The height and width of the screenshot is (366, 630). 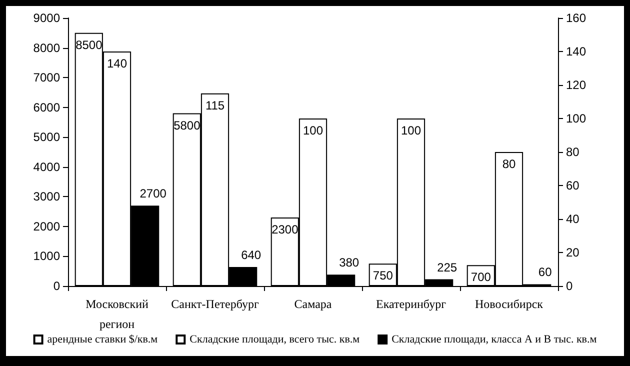 What do you see at coordinates (46, 107) in the screenshot?
I see `y-tick-label: 6000` at bounding box center [46, 107].